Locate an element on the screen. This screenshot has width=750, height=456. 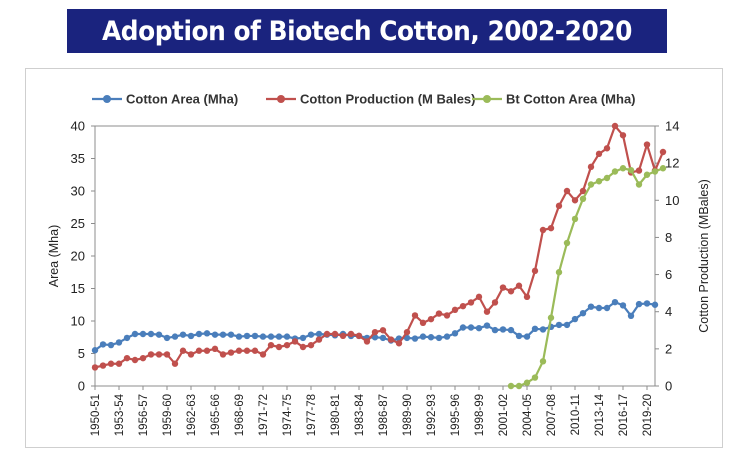
legend-label: Cotton Area (Mha) is located at coordinates (182, 99).